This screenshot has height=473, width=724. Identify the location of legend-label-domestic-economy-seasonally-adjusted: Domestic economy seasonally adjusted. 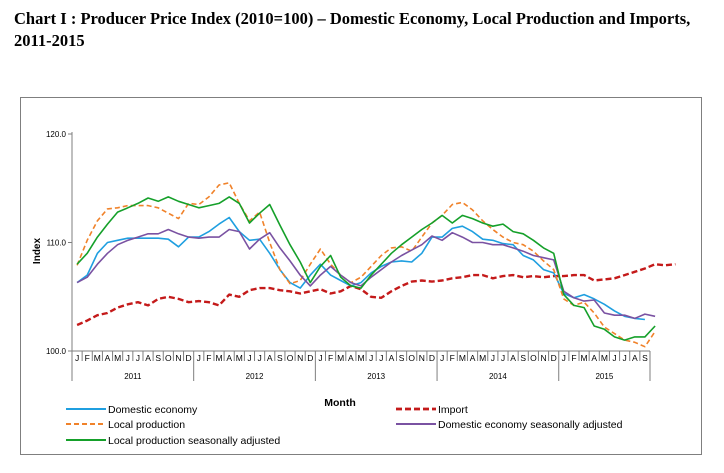
(530, 425).